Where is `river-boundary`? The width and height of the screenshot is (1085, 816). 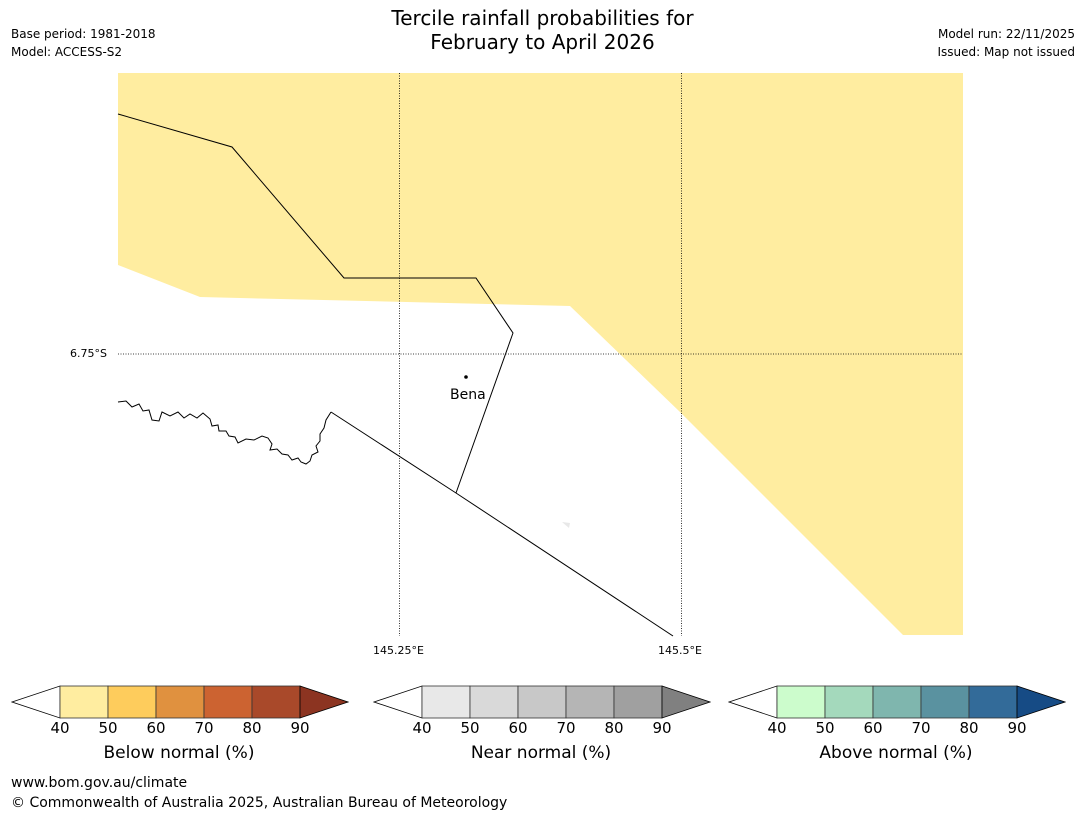
river-boundary is located at coordinates (224, 432).